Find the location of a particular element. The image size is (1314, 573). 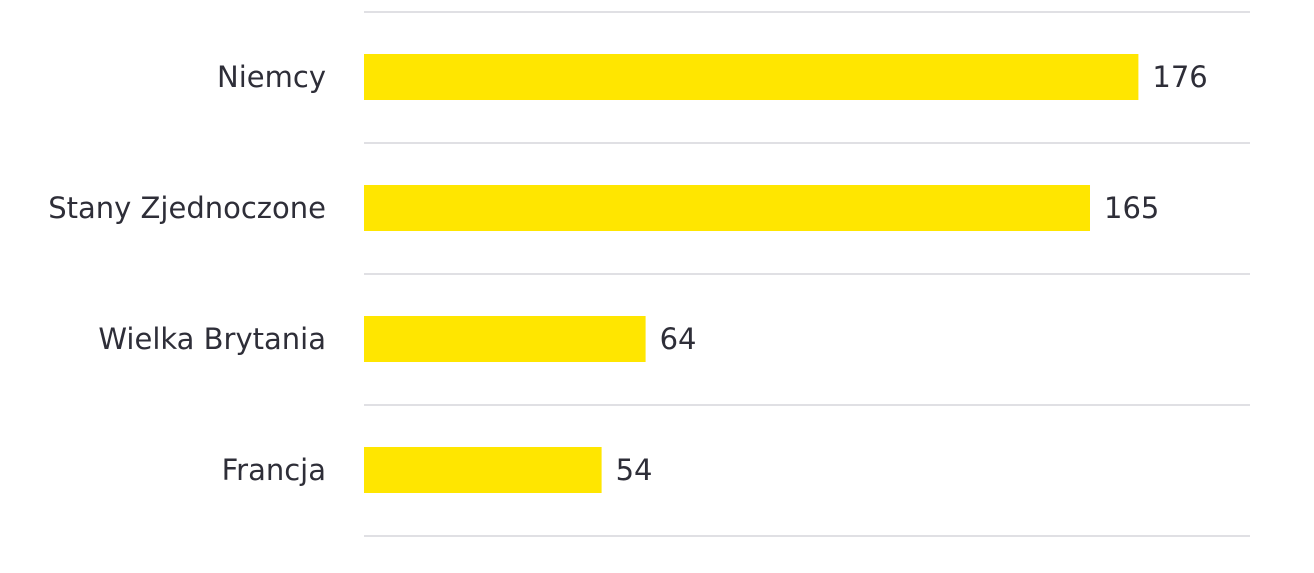

value-label: 64 is located at coordinates (678, 339).